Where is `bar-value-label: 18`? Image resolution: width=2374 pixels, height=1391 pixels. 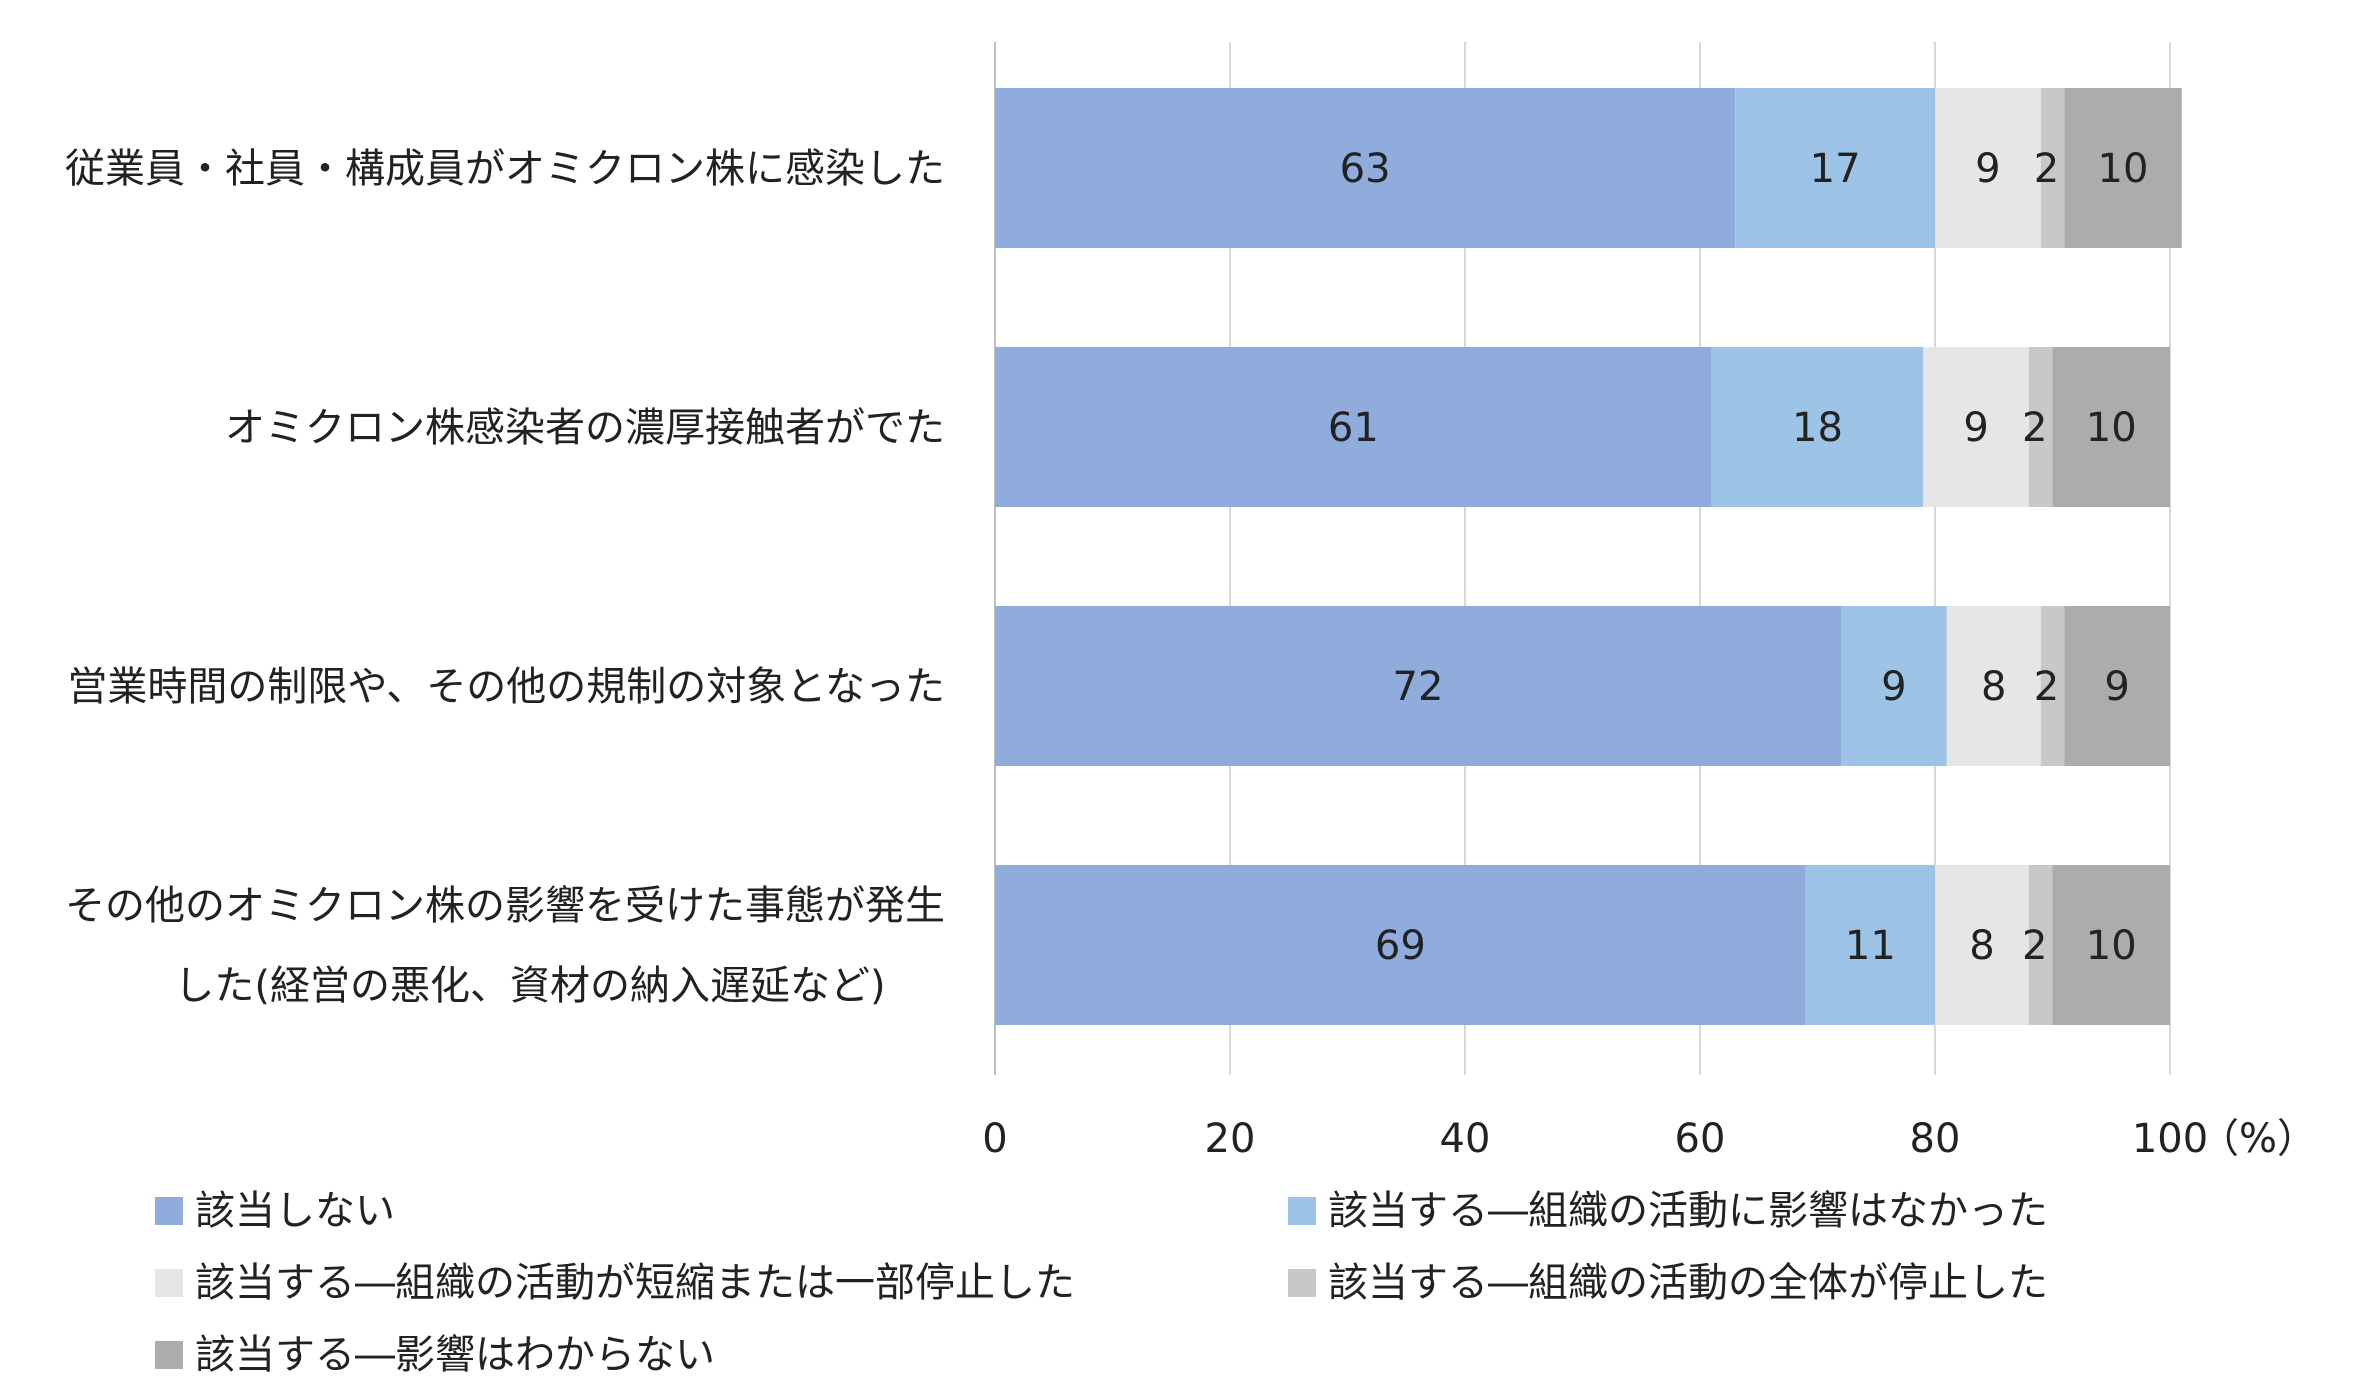
bar-value-label: 18 is located at coordinates (1817, 428).